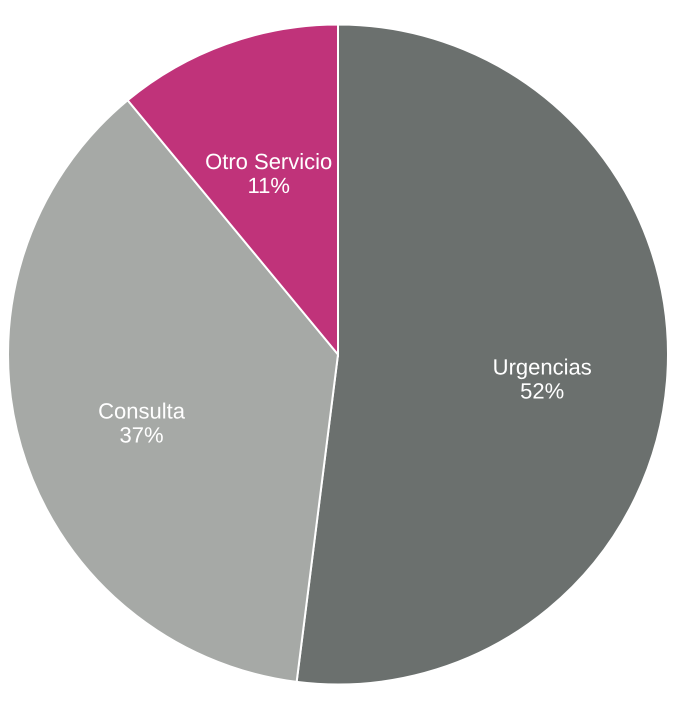  I want to click on data-label: 52%, so click(542, 391).